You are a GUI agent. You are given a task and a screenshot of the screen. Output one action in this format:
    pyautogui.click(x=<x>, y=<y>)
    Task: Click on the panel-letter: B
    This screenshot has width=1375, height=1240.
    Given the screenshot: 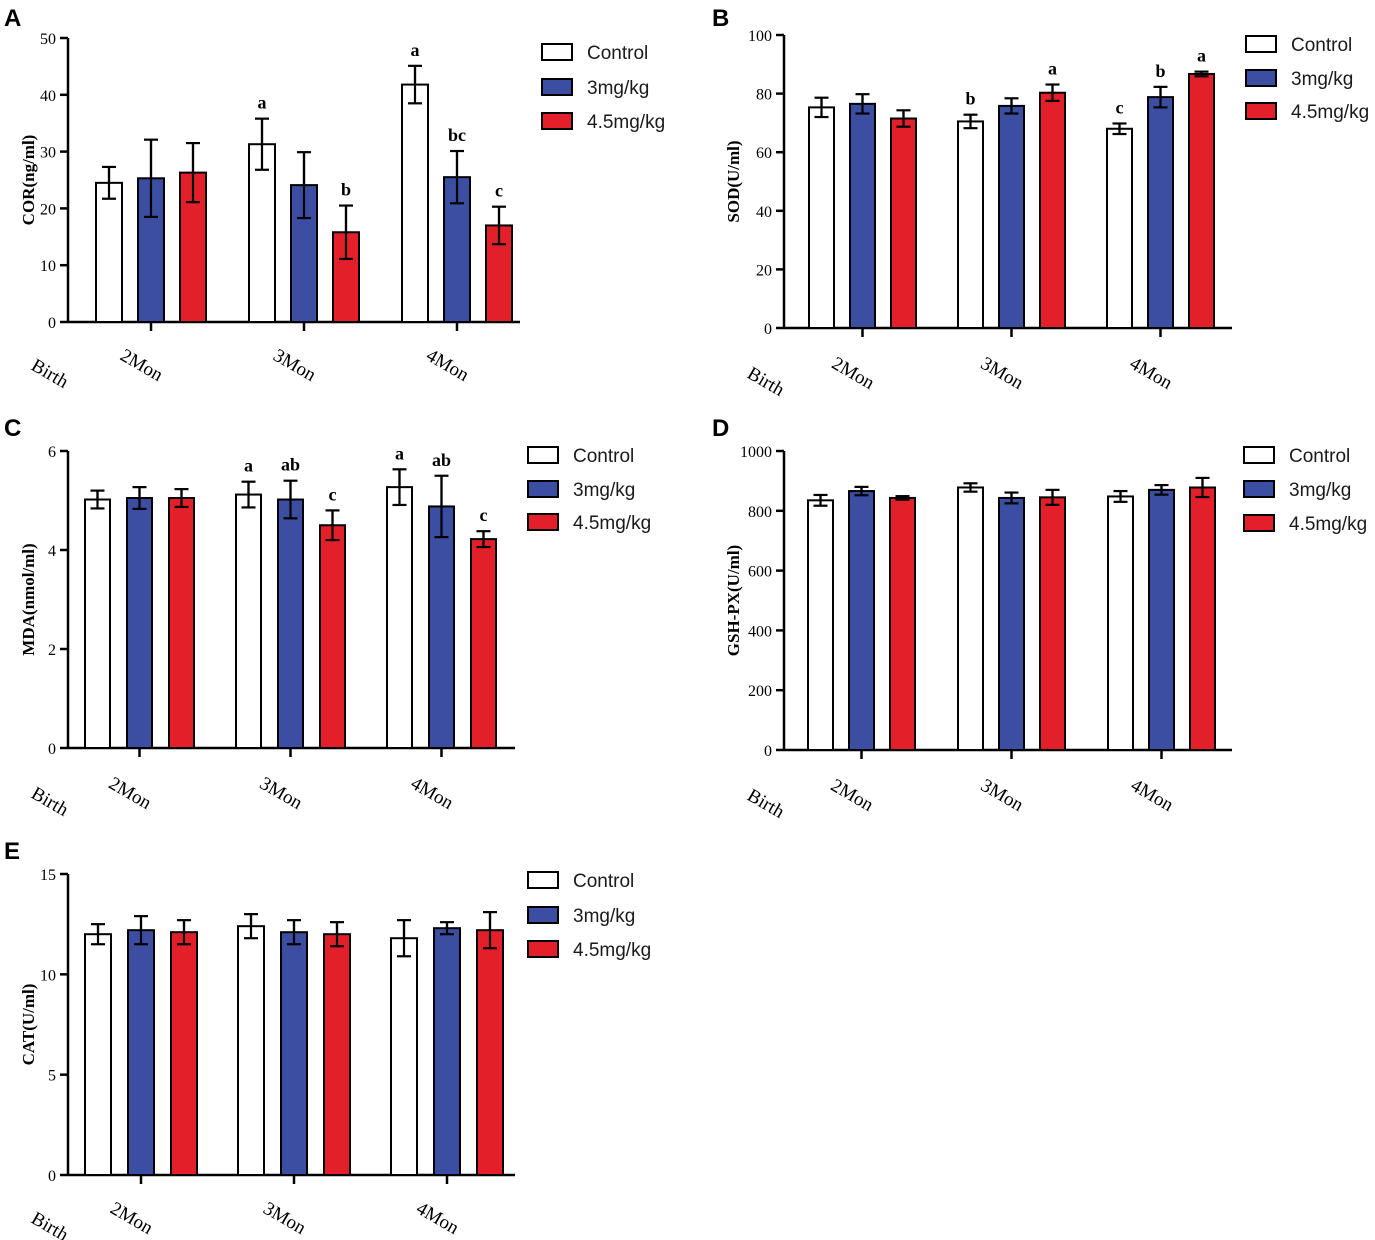 What is the action you would take?
    pyautogui.click(x=720, y=18)
    